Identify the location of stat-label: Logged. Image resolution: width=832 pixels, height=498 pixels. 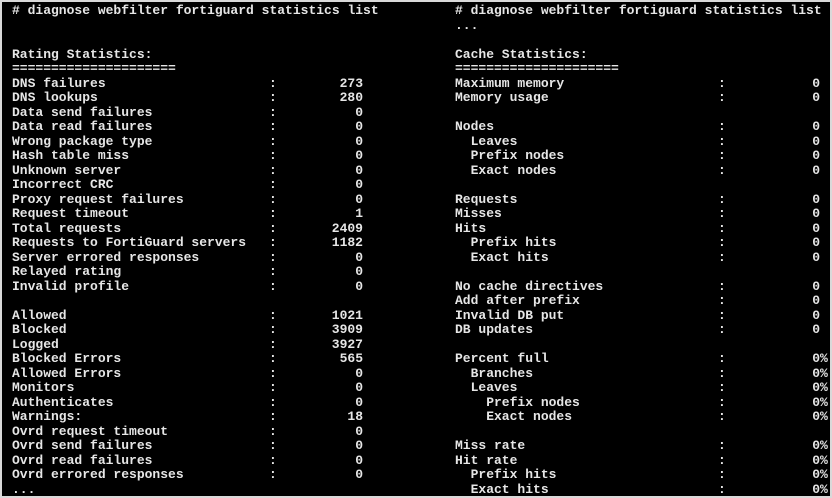
(35, 344).